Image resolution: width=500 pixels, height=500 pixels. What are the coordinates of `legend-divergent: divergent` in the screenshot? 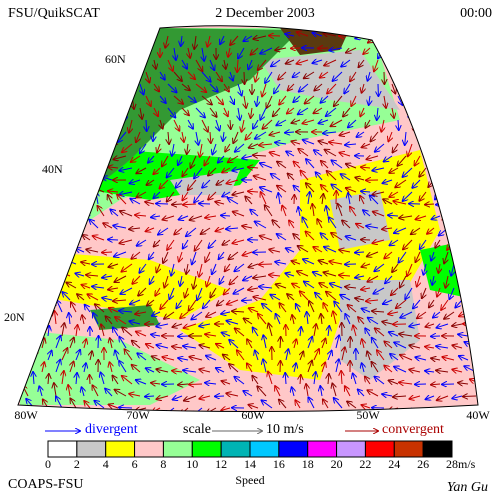 It's located at (111, 429).